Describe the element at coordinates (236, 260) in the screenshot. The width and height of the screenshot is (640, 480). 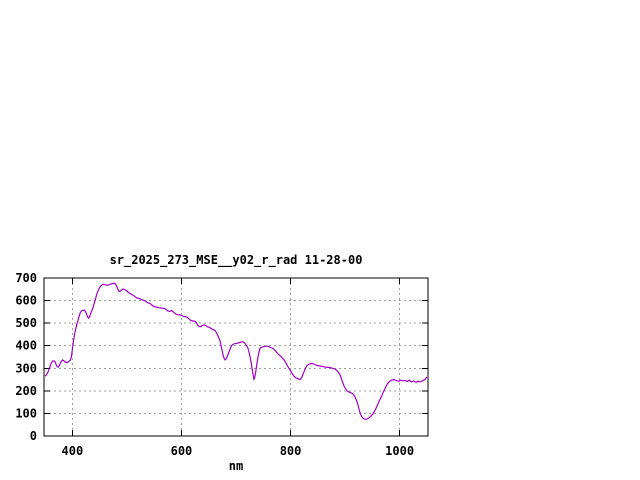
I see `chart-title: sr_2025_273_MSE__y02_r_rad 11-28-00` at that location.